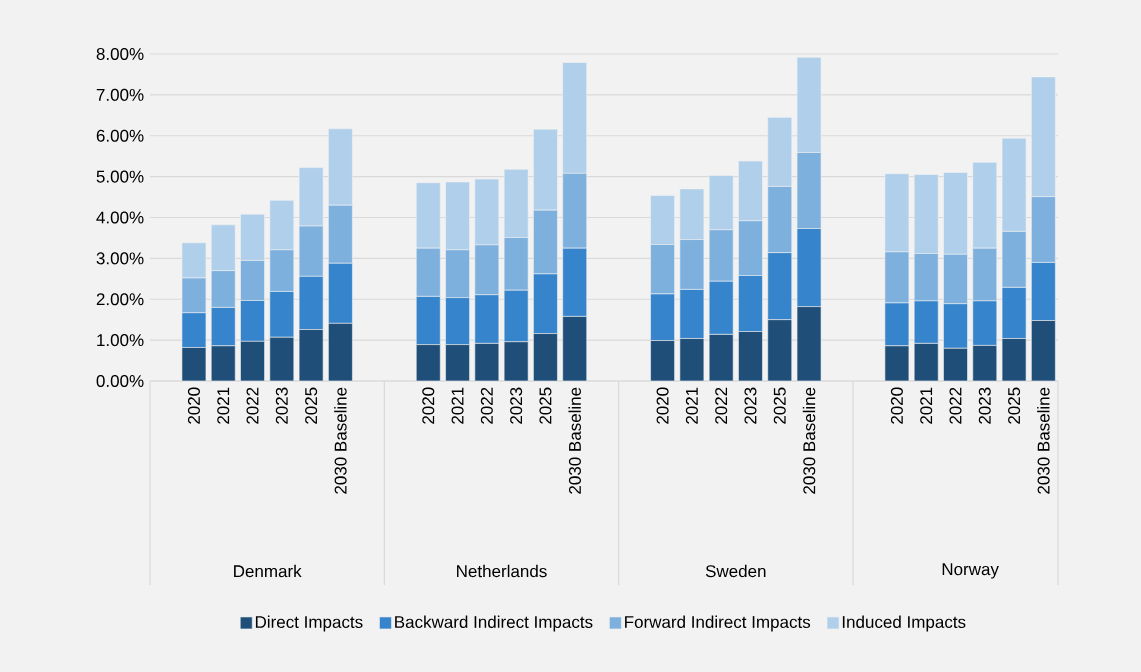 Image resolution: width=1141 pixels, height=672 pixels. Describe the element at coordinates (120, 135) in the screenshot. I see `y-tick-label: 6.00%` at that location.